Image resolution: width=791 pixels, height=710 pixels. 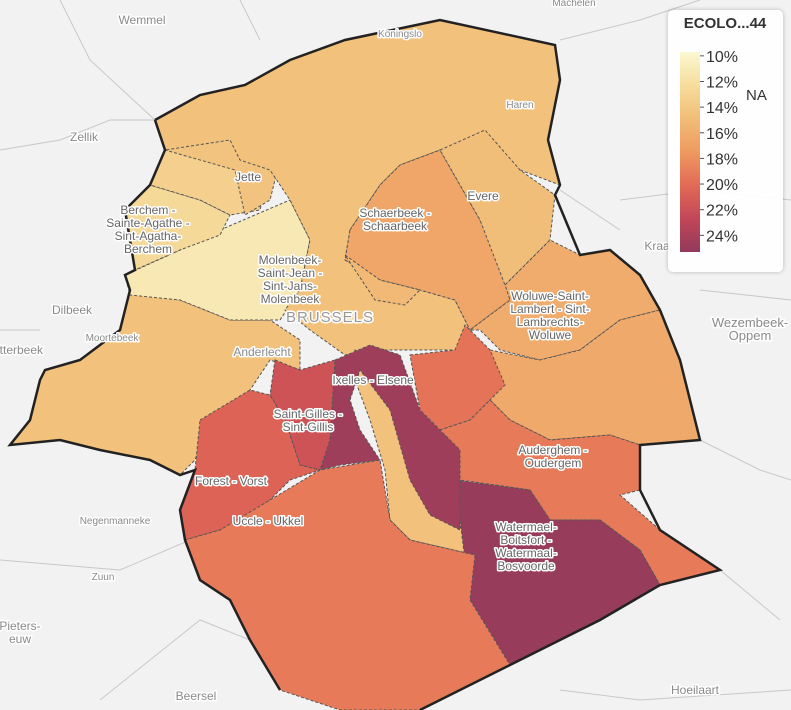 I want to click on na-label: NA, so click(x=756, y=95).